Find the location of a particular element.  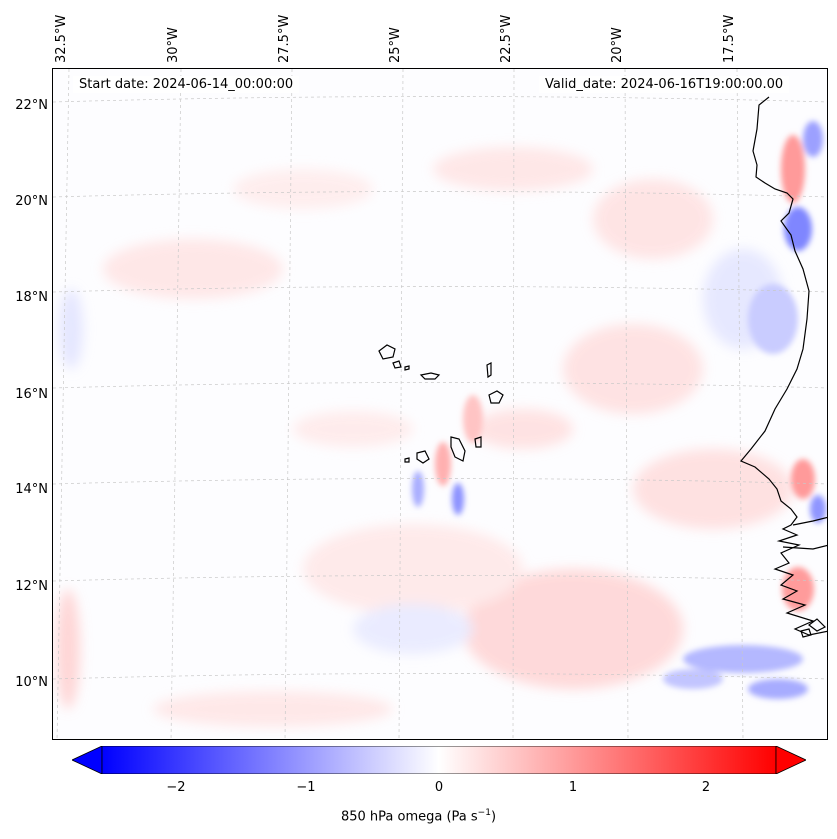

bijagos-islands is located at coordinates (813, 628).